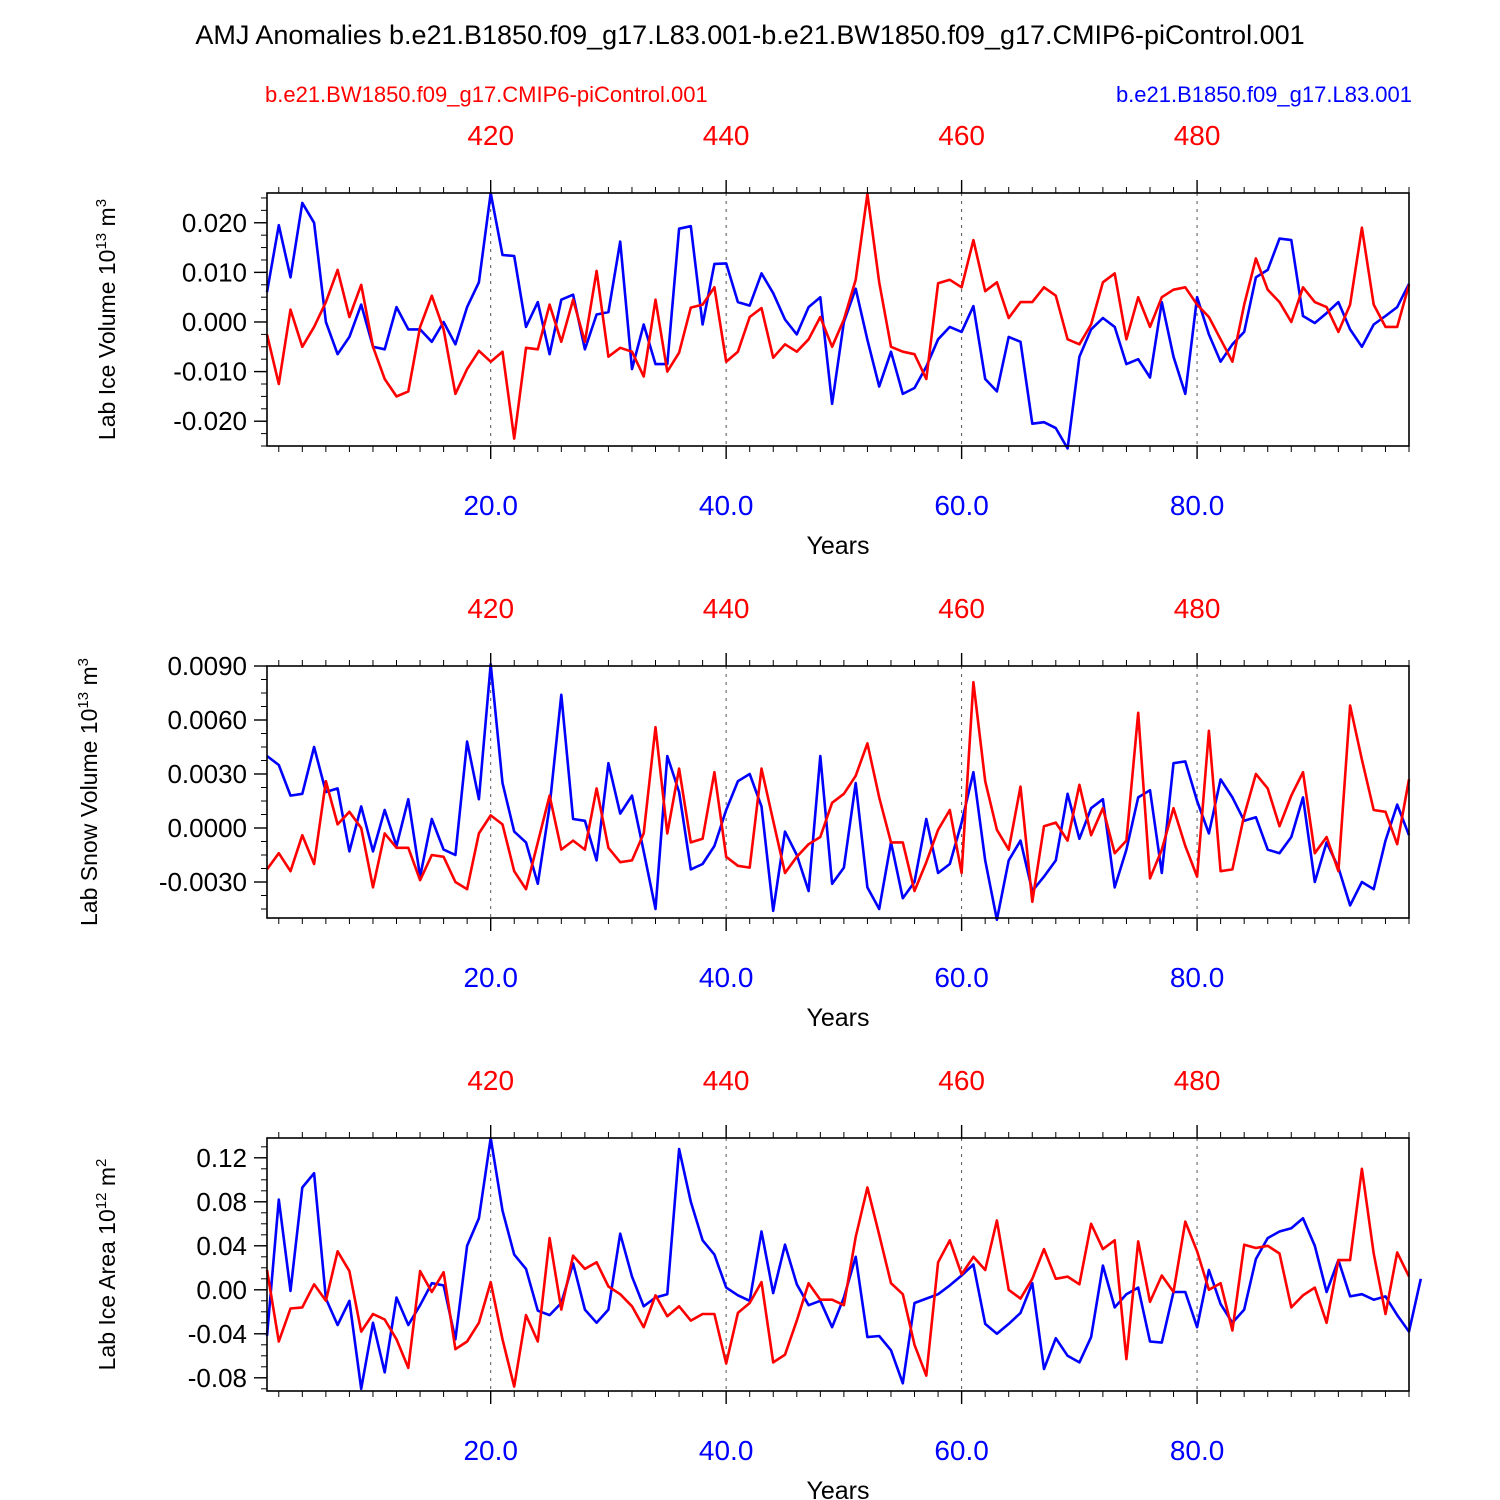 The width and height of the screenshot is (1500, 1500). Describe the element at coordinates (107, 1289) in the screenshot. I see `y-axis-label-part: Lab Ice Area 10` at that location.